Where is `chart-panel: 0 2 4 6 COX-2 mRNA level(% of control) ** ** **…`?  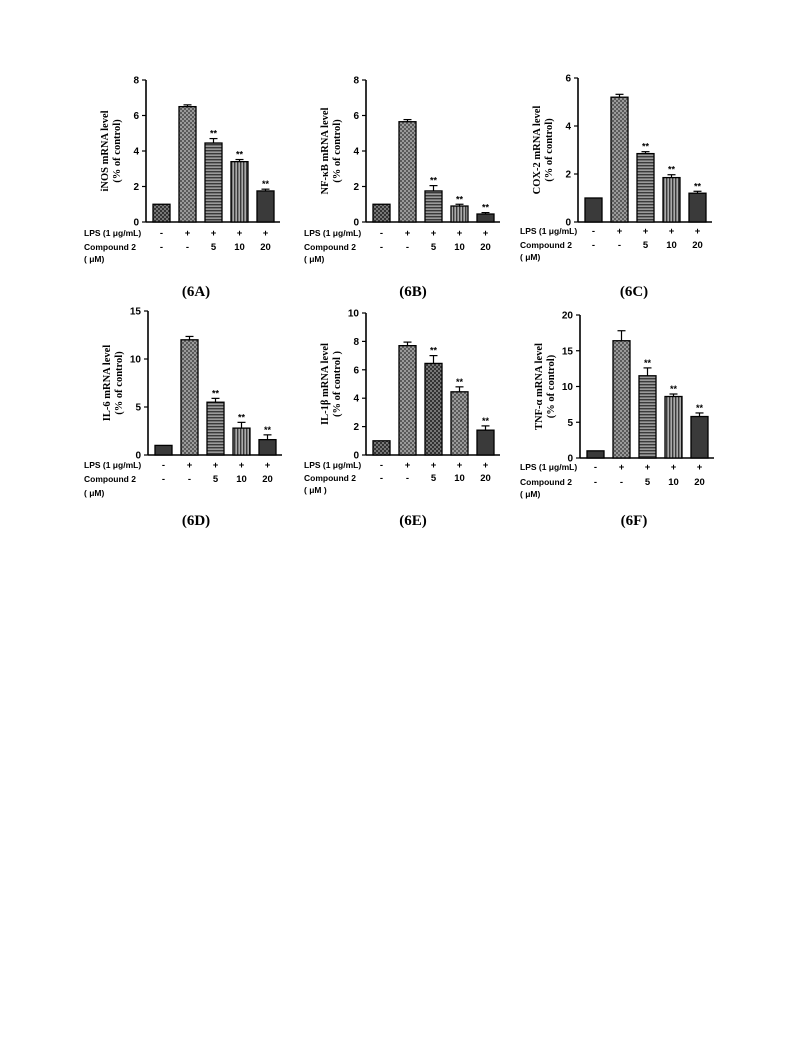
chart-panel: 0 2 4 6 COX-2 mRNA level(% of control) ** ** **… is located at coordinates (616, 187).